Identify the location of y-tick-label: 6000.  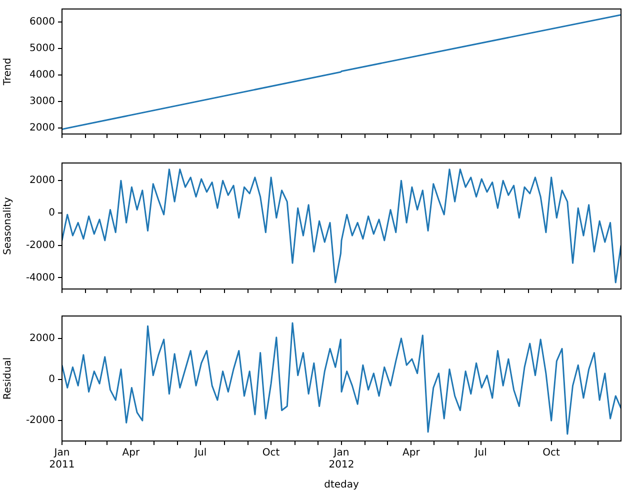
(42, 22).